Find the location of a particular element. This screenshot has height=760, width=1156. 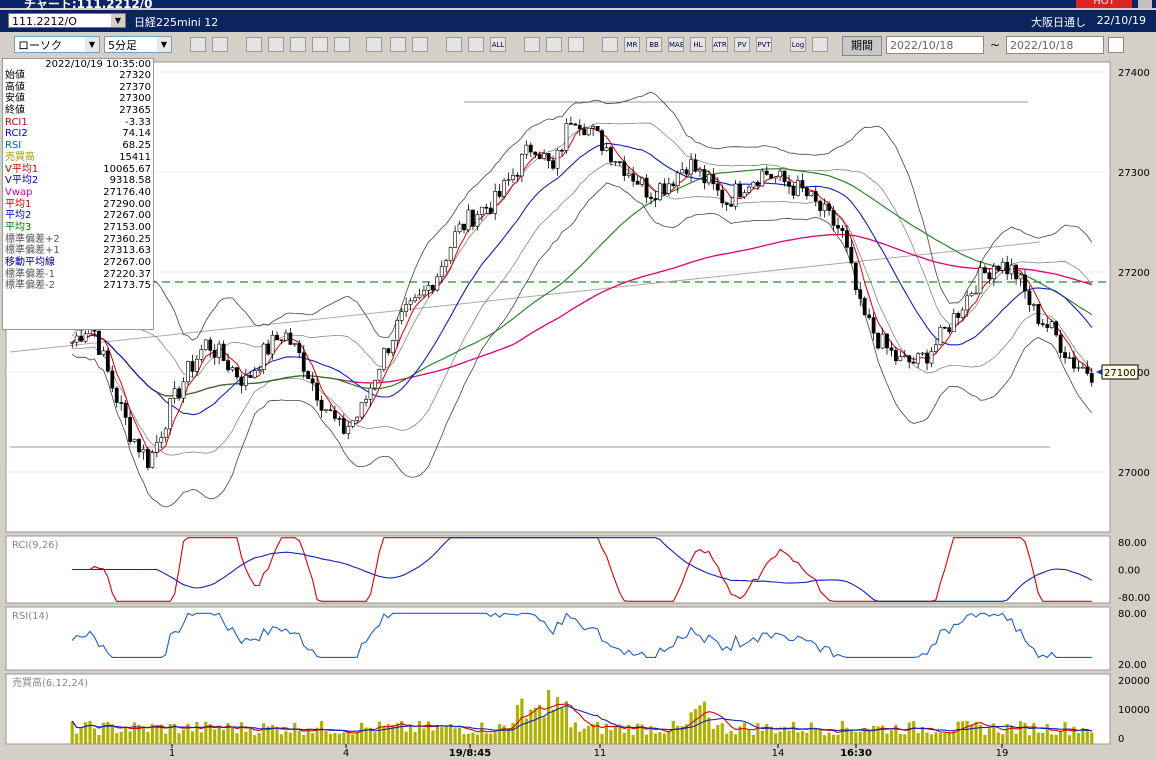

all-icon: ALL is located at coordinates (498, 44).